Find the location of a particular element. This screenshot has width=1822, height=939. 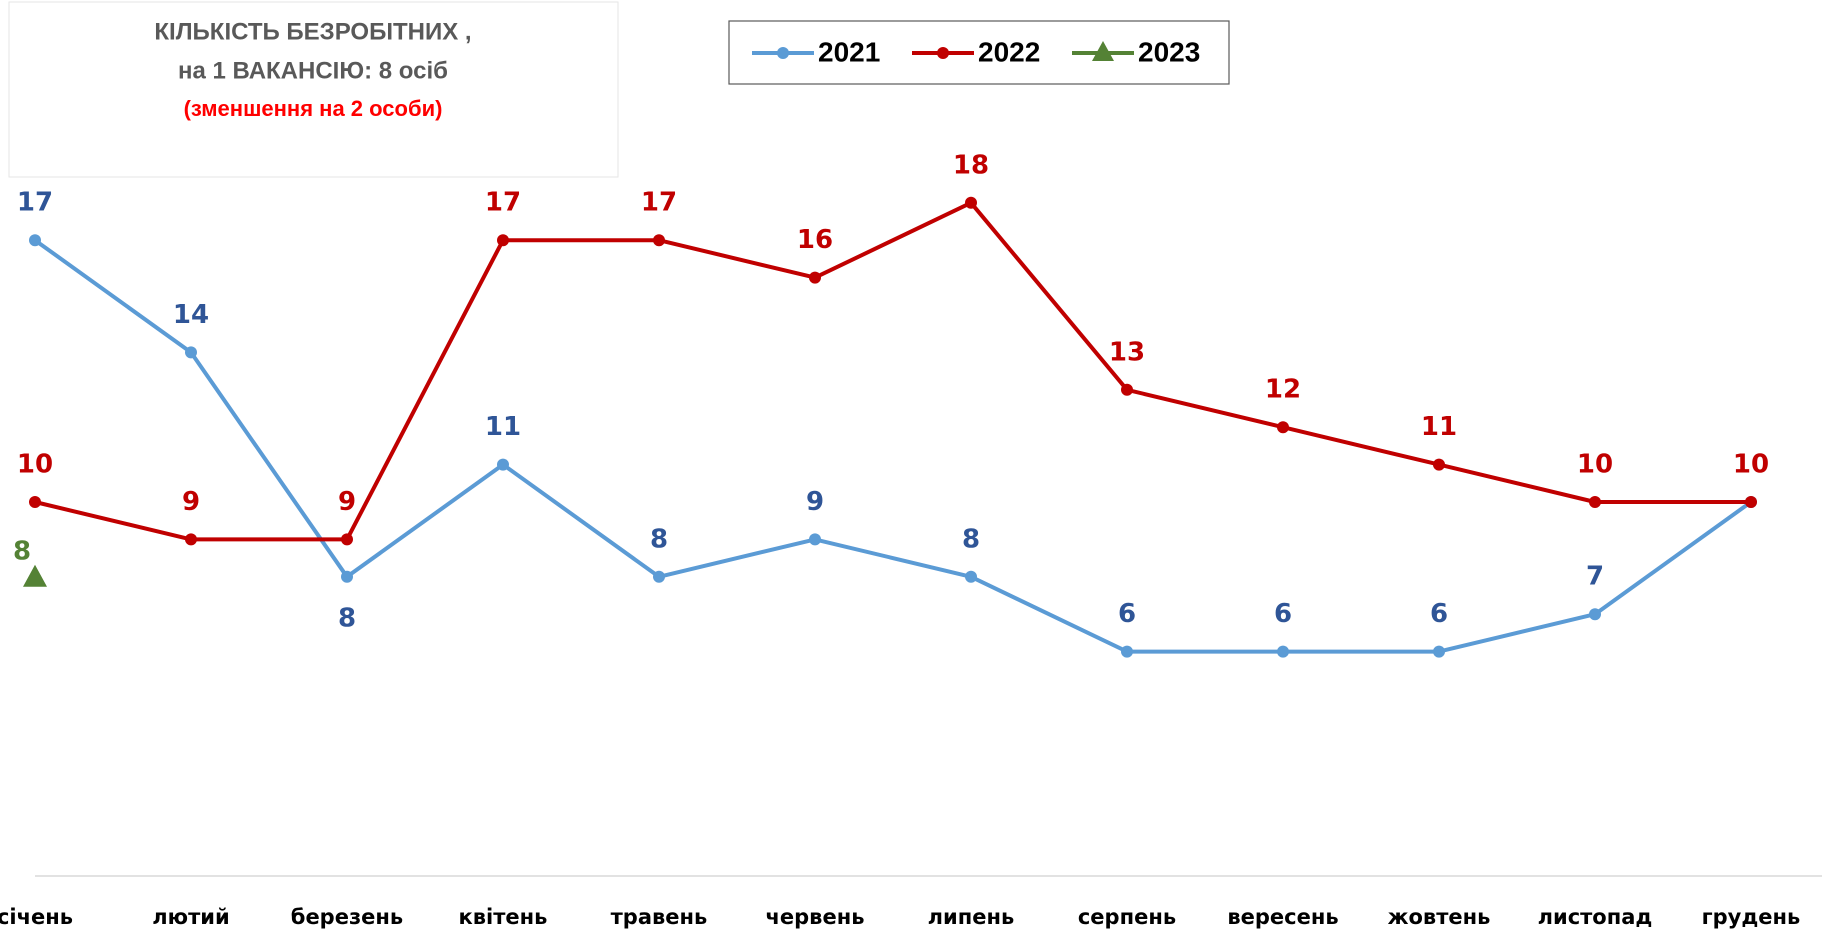

chart-title: КІЛЬКІСТЬ БЕЗРОБІТНИХ , is located at coordinates (312, 31).